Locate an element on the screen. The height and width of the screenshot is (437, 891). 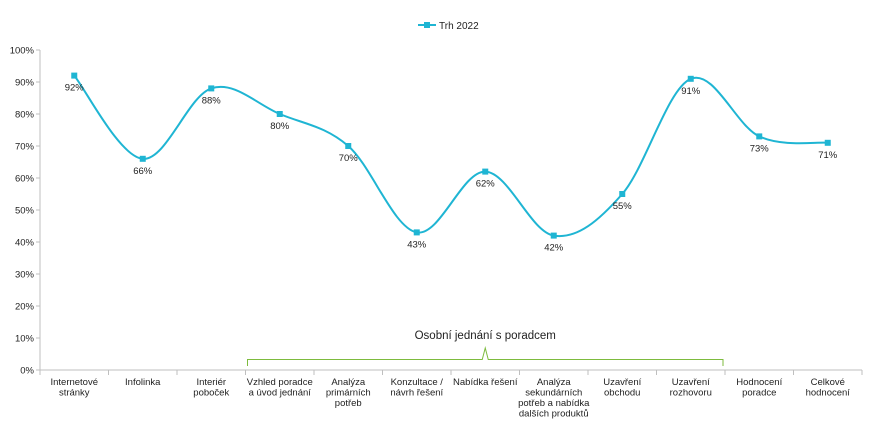
y-tick-label: 20% is located at coordinates (25, 307).